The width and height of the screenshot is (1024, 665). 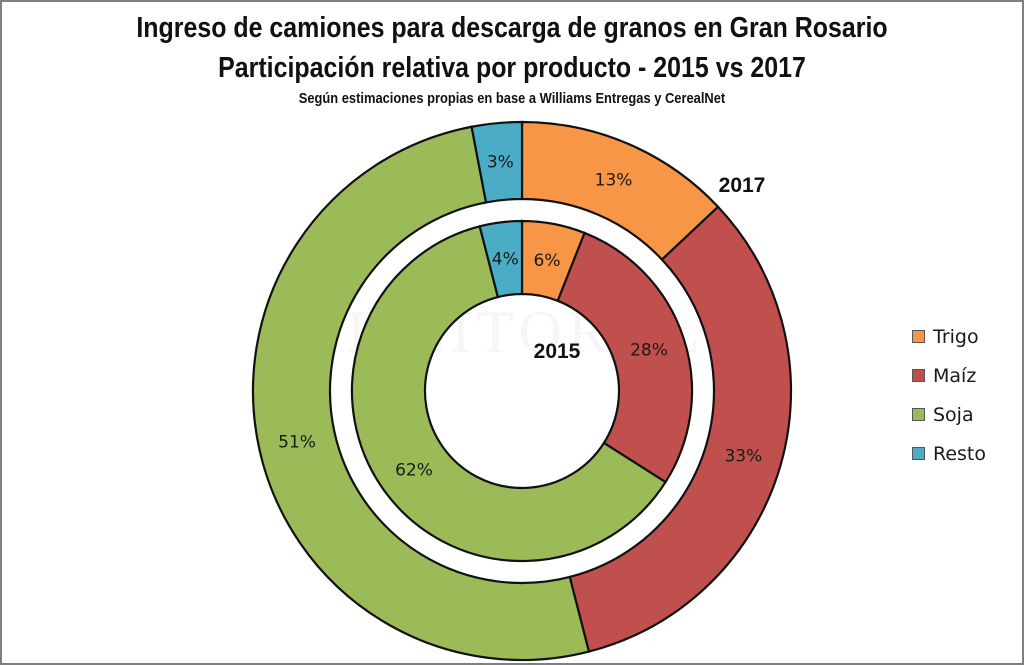 I want to click on legend-label: Resto, so click(x=960, y=453).